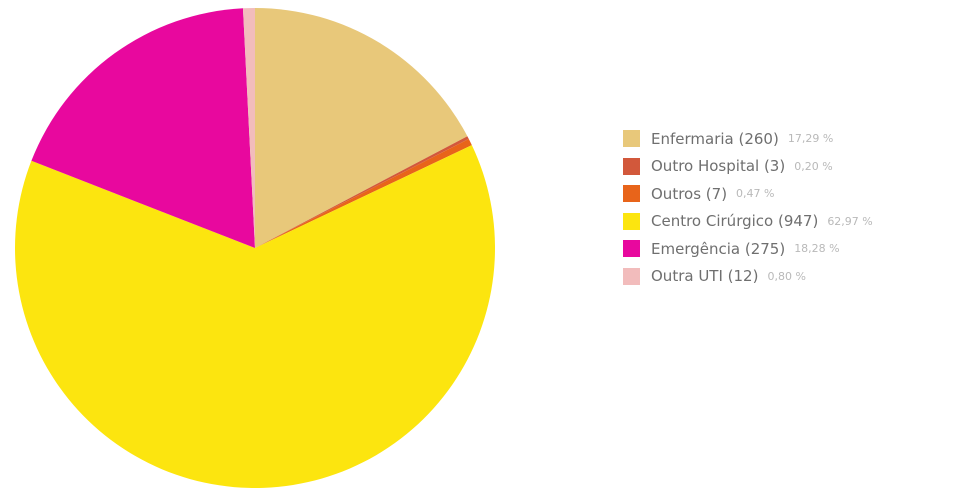 This screenshot has width=966, height=493. Describe the element at coordinates (817, 249) in the screenshot. I see `legend-percent-emergencia: 18,28 %` at that location.